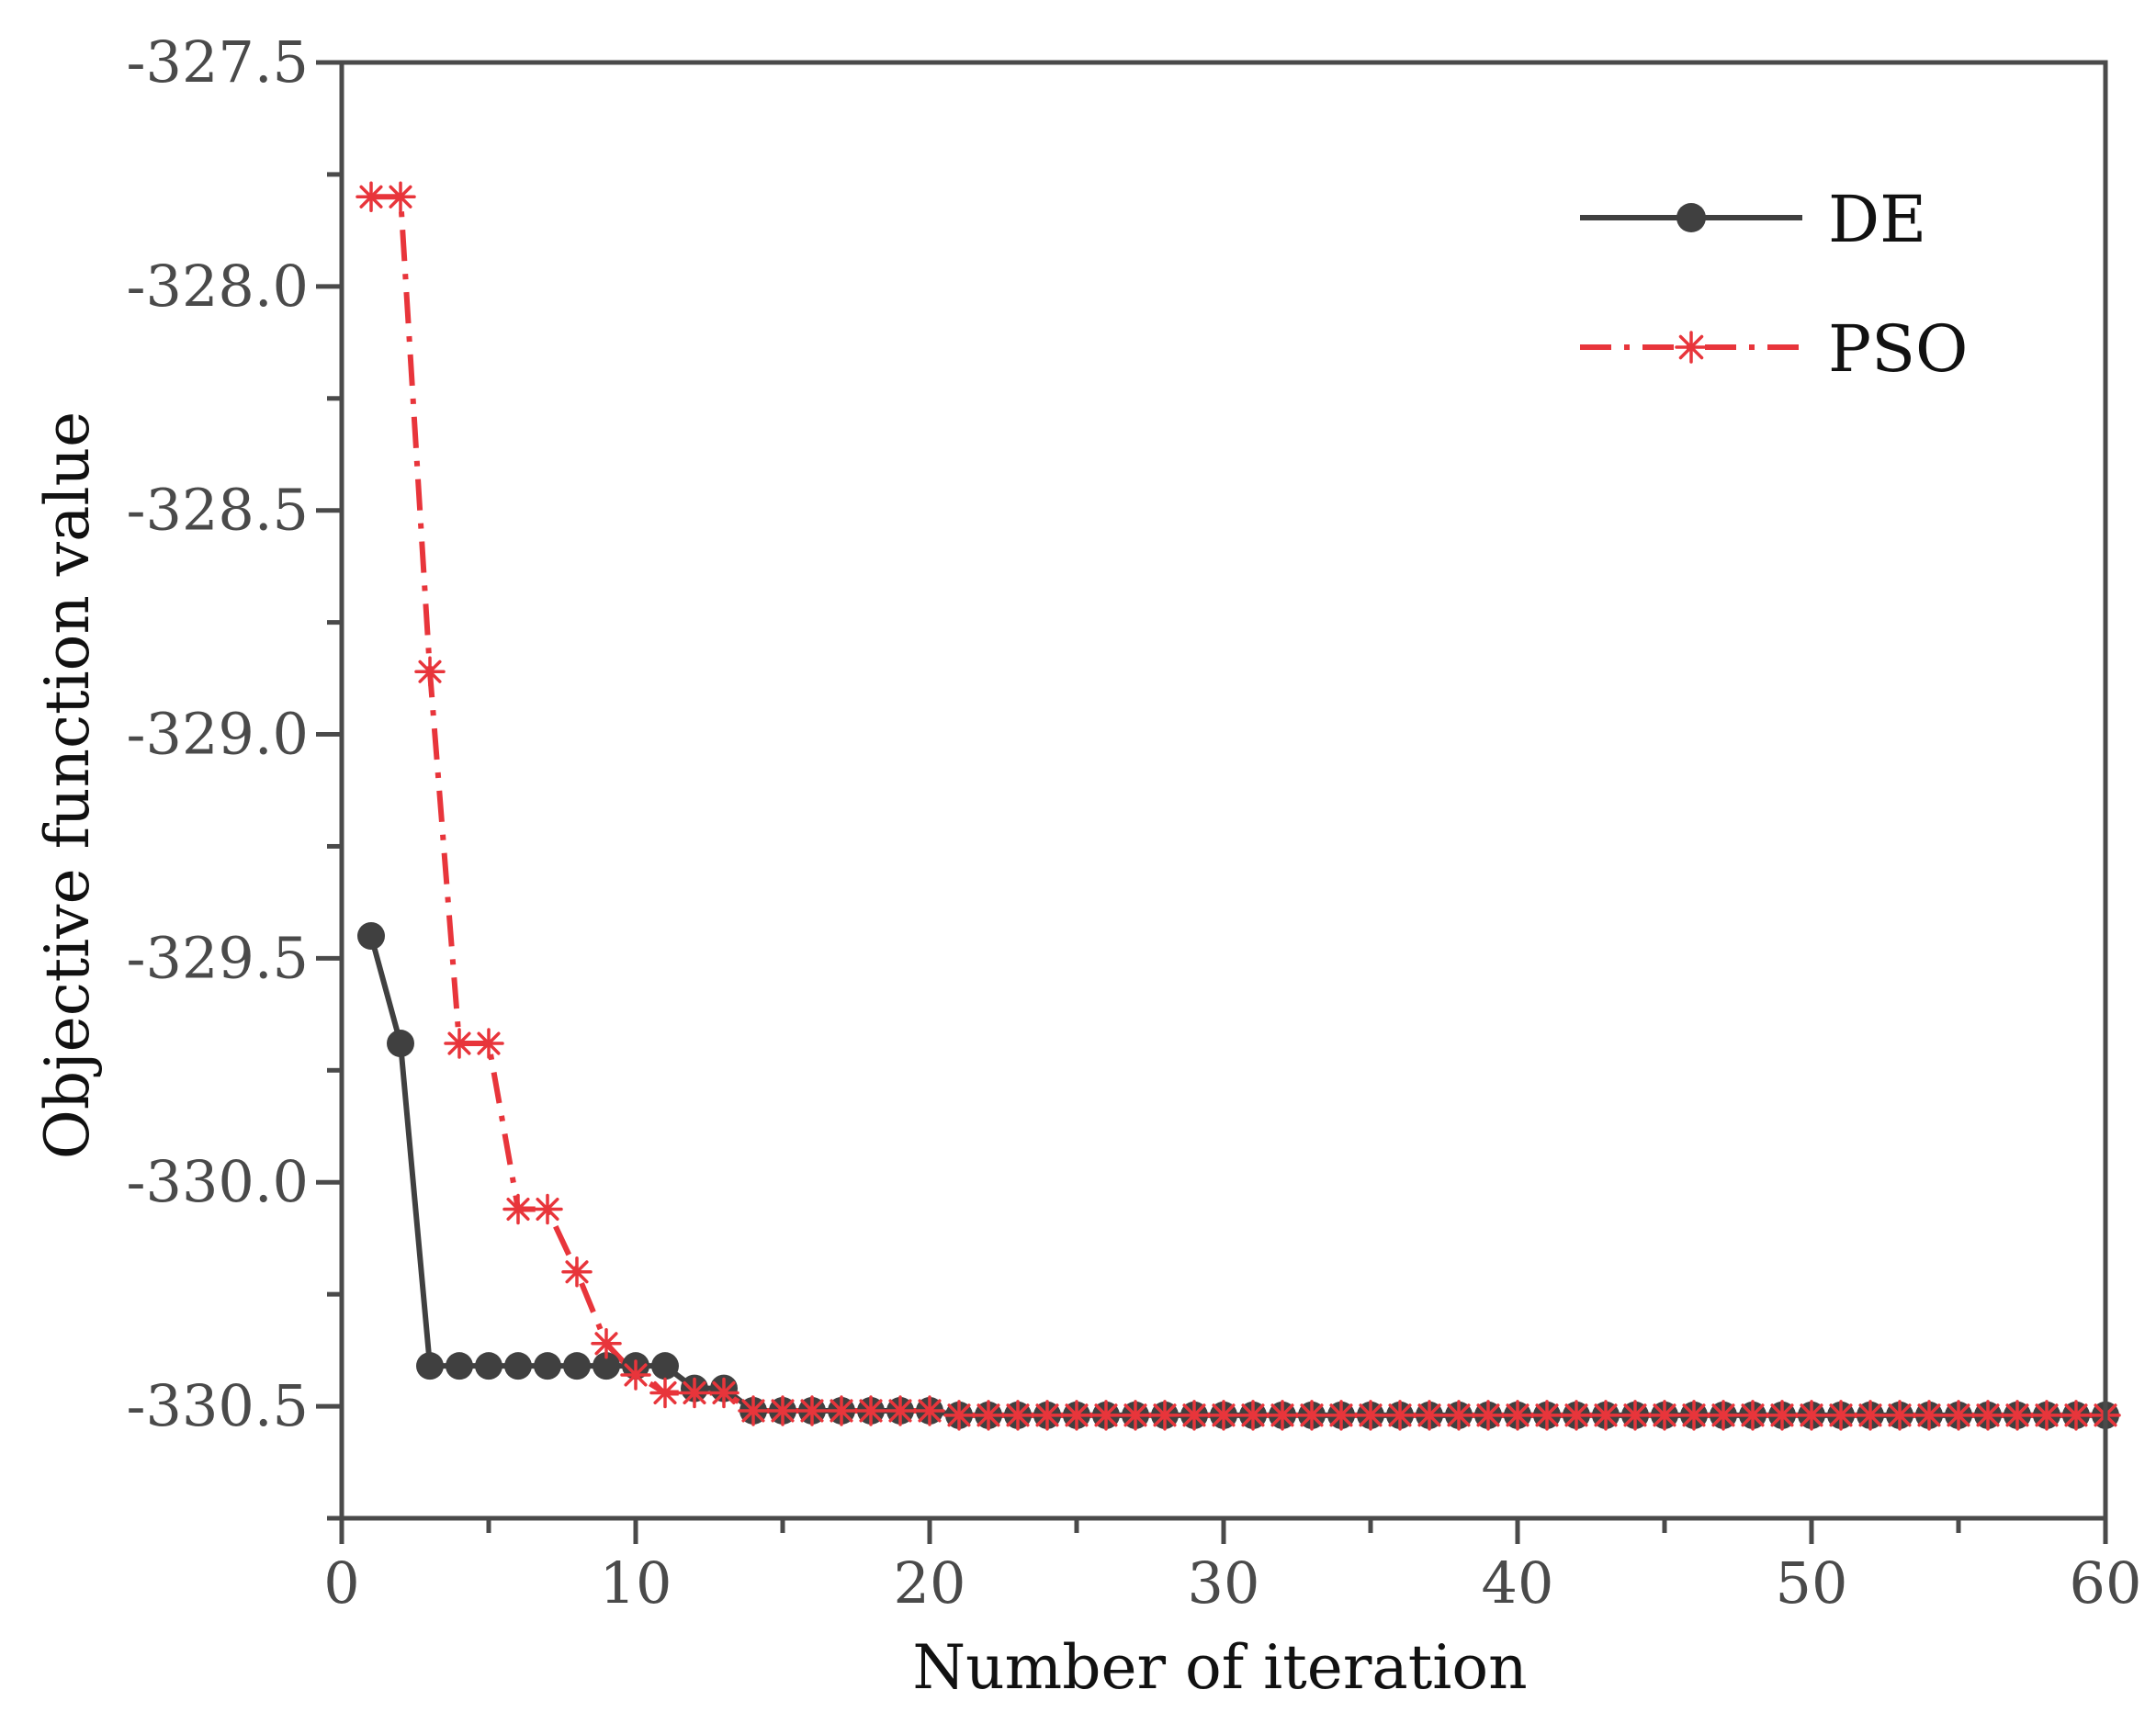 This screenshot has width=2156, height=1735. What do you see at coordinates (1518, 1583) in the screenshot?
I see `x-tick-label: 40` at bounding box center [1518, 1583].